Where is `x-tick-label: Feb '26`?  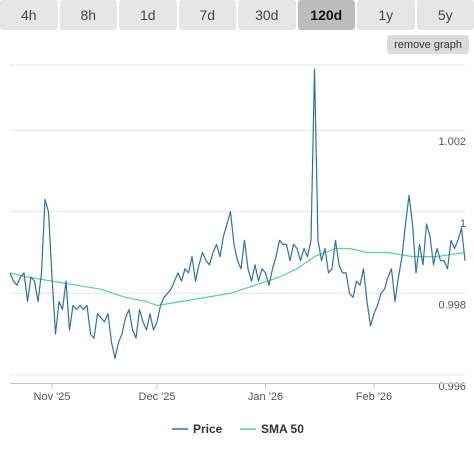 x-tick-label: Feb '26 is located at coordinates (374, 397).